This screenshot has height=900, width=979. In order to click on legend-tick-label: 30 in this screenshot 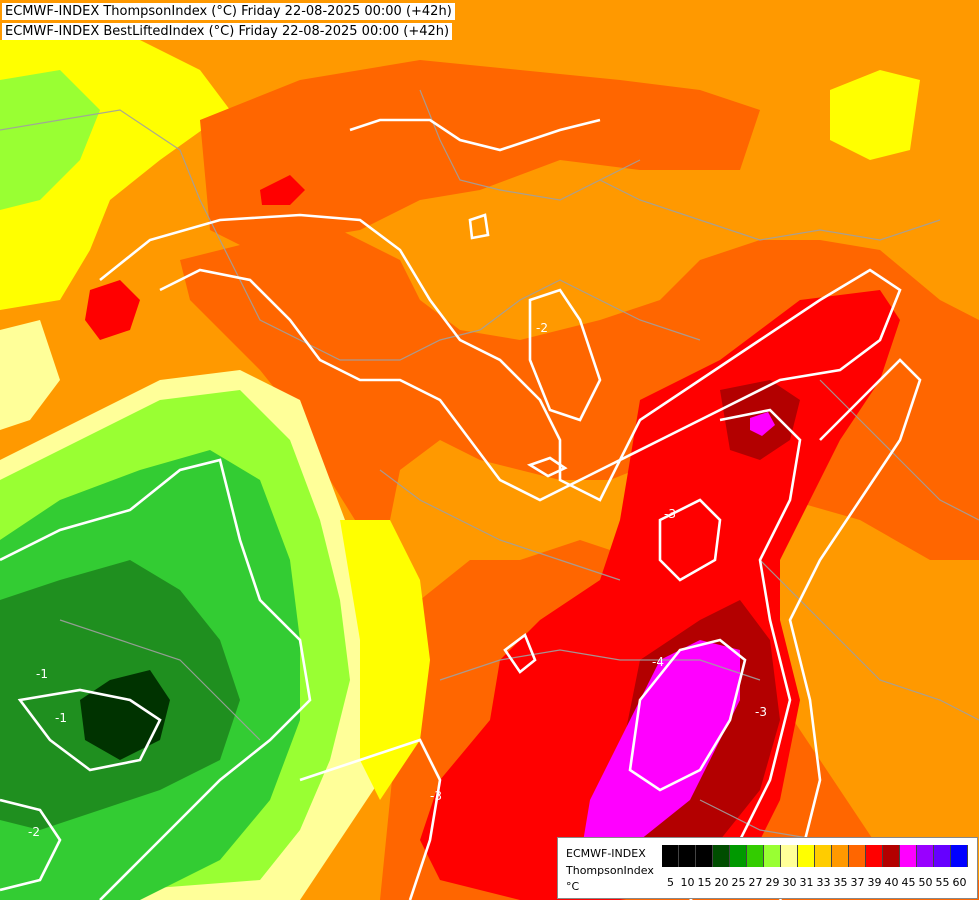, I will do `click(789, 882)`.